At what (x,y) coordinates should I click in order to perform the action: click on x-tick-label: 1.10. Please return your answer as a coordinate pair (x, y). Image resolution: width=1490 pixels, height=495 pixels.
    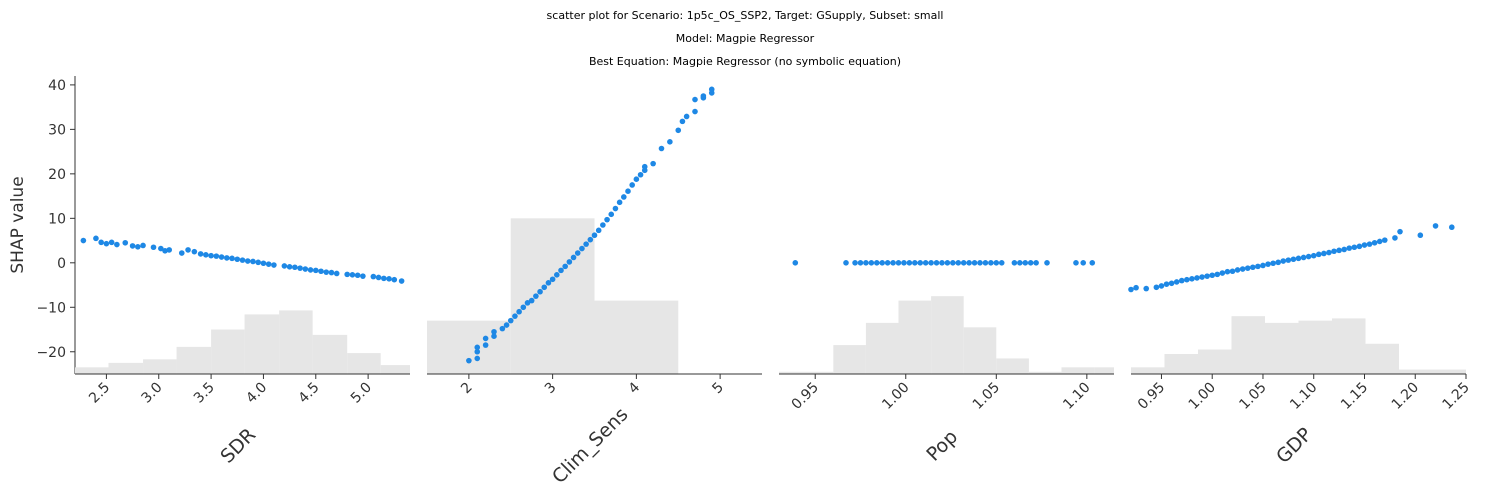
    Looking at the image, I should click on (1076, 396).